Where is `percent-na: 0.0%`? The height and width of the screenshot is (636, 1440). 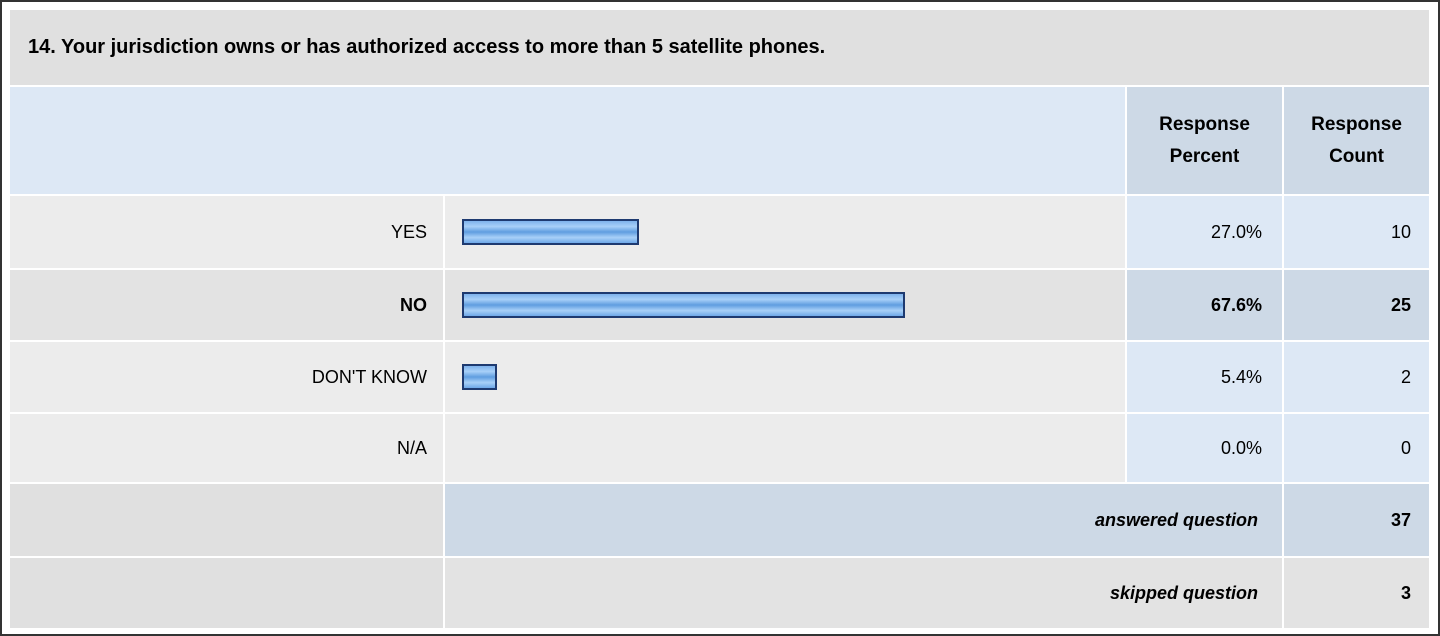
percent-na: 0.0% is located at coordinates (1204, 448).